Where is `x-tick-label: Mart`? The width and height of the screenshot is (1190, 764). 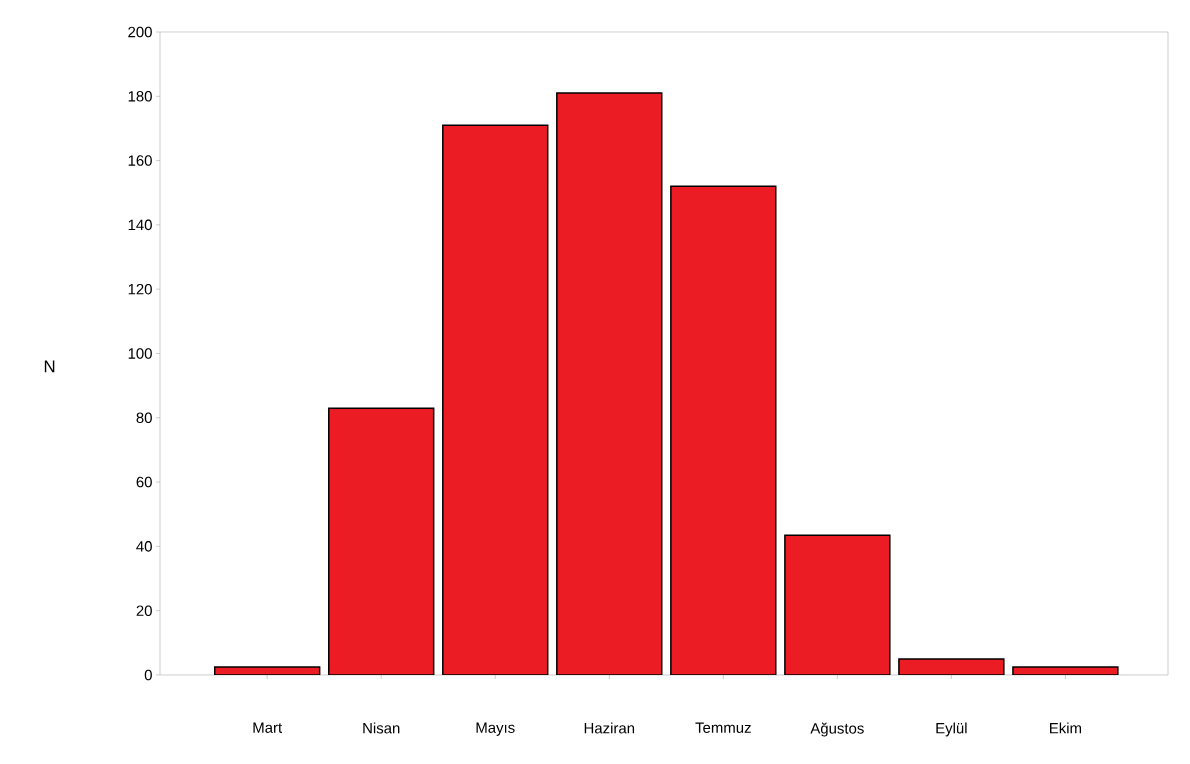
x-tick-label: Mart is located at coordinates (268, 727).